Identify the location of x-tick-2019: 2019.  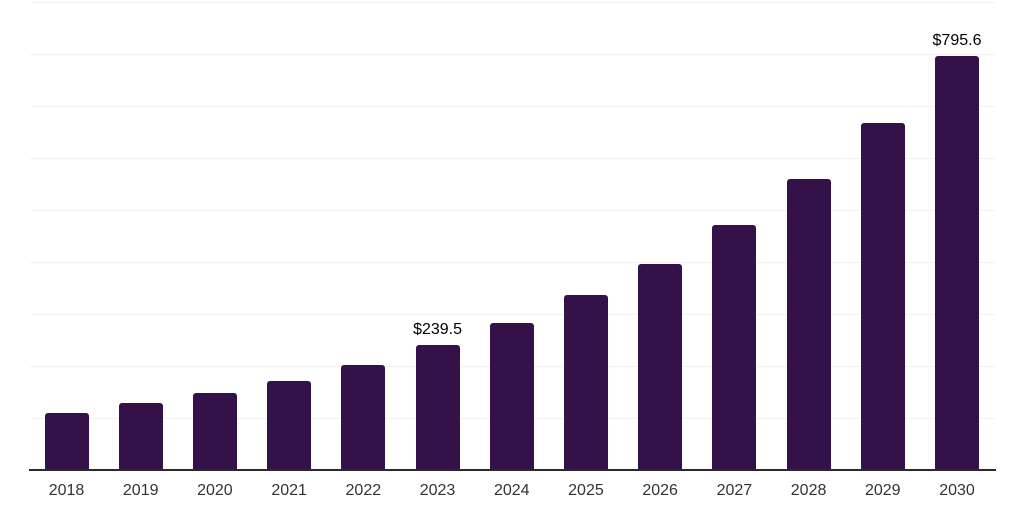
(140, 490).